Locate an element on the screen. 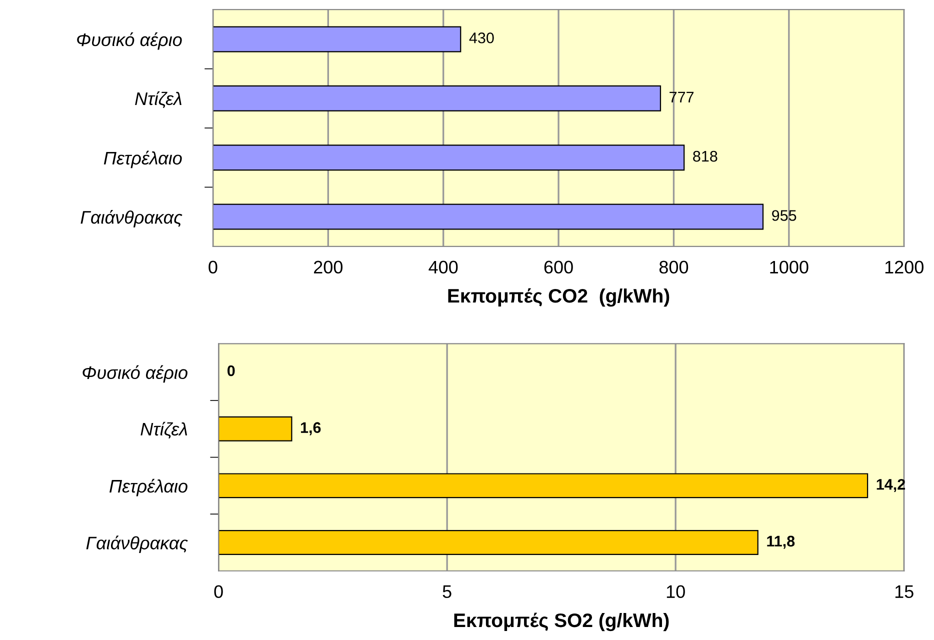 Image resolution: width=934 pixels, height=640 pixels. x-tick-label: 400 is located at coordinates (443, 267).